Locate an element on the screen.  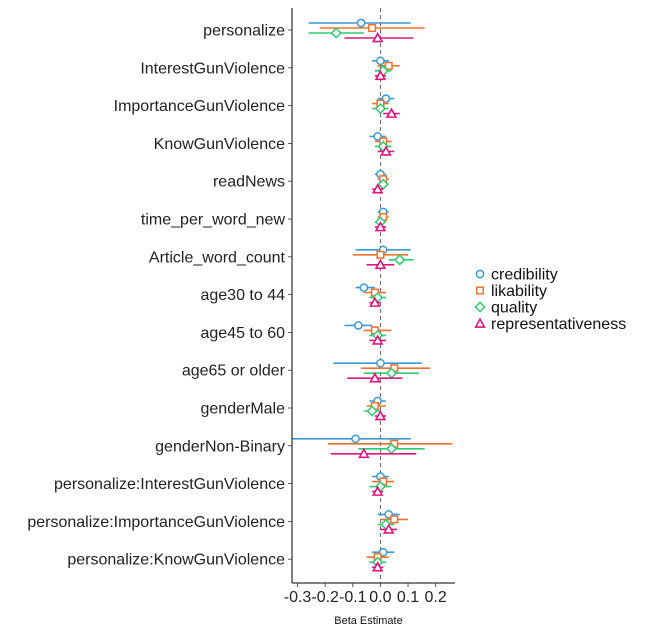
legend-item-quality: quality is located at coordinates (505, 308).